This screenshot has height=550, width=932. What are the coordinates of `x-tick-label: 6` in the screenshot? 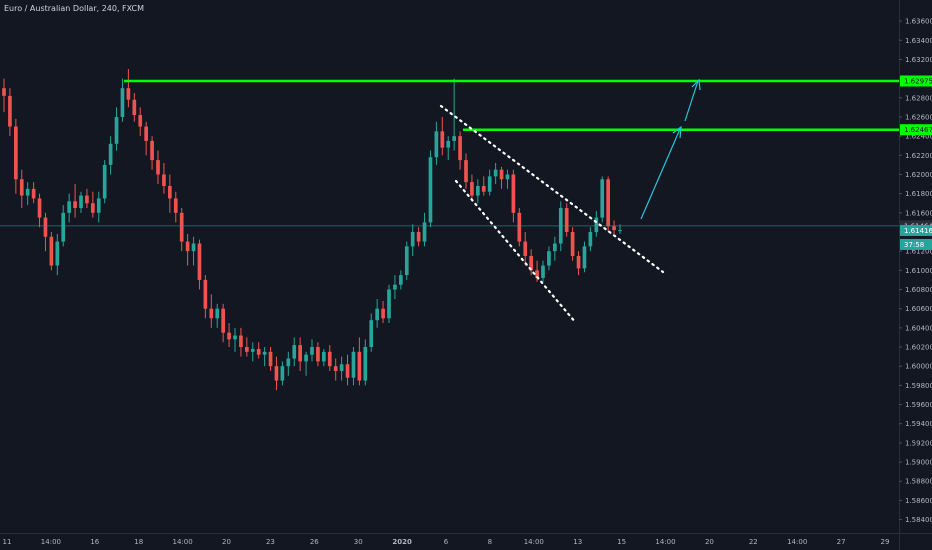 It's located at (446, 542).